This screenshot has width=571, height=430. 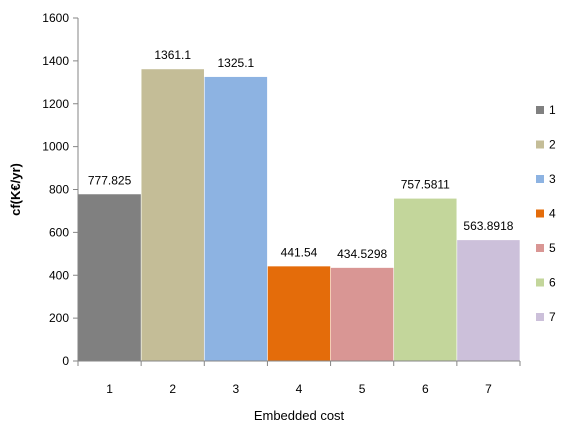 I want to click on y-tick-label: 600, so click(x=59, y=232).